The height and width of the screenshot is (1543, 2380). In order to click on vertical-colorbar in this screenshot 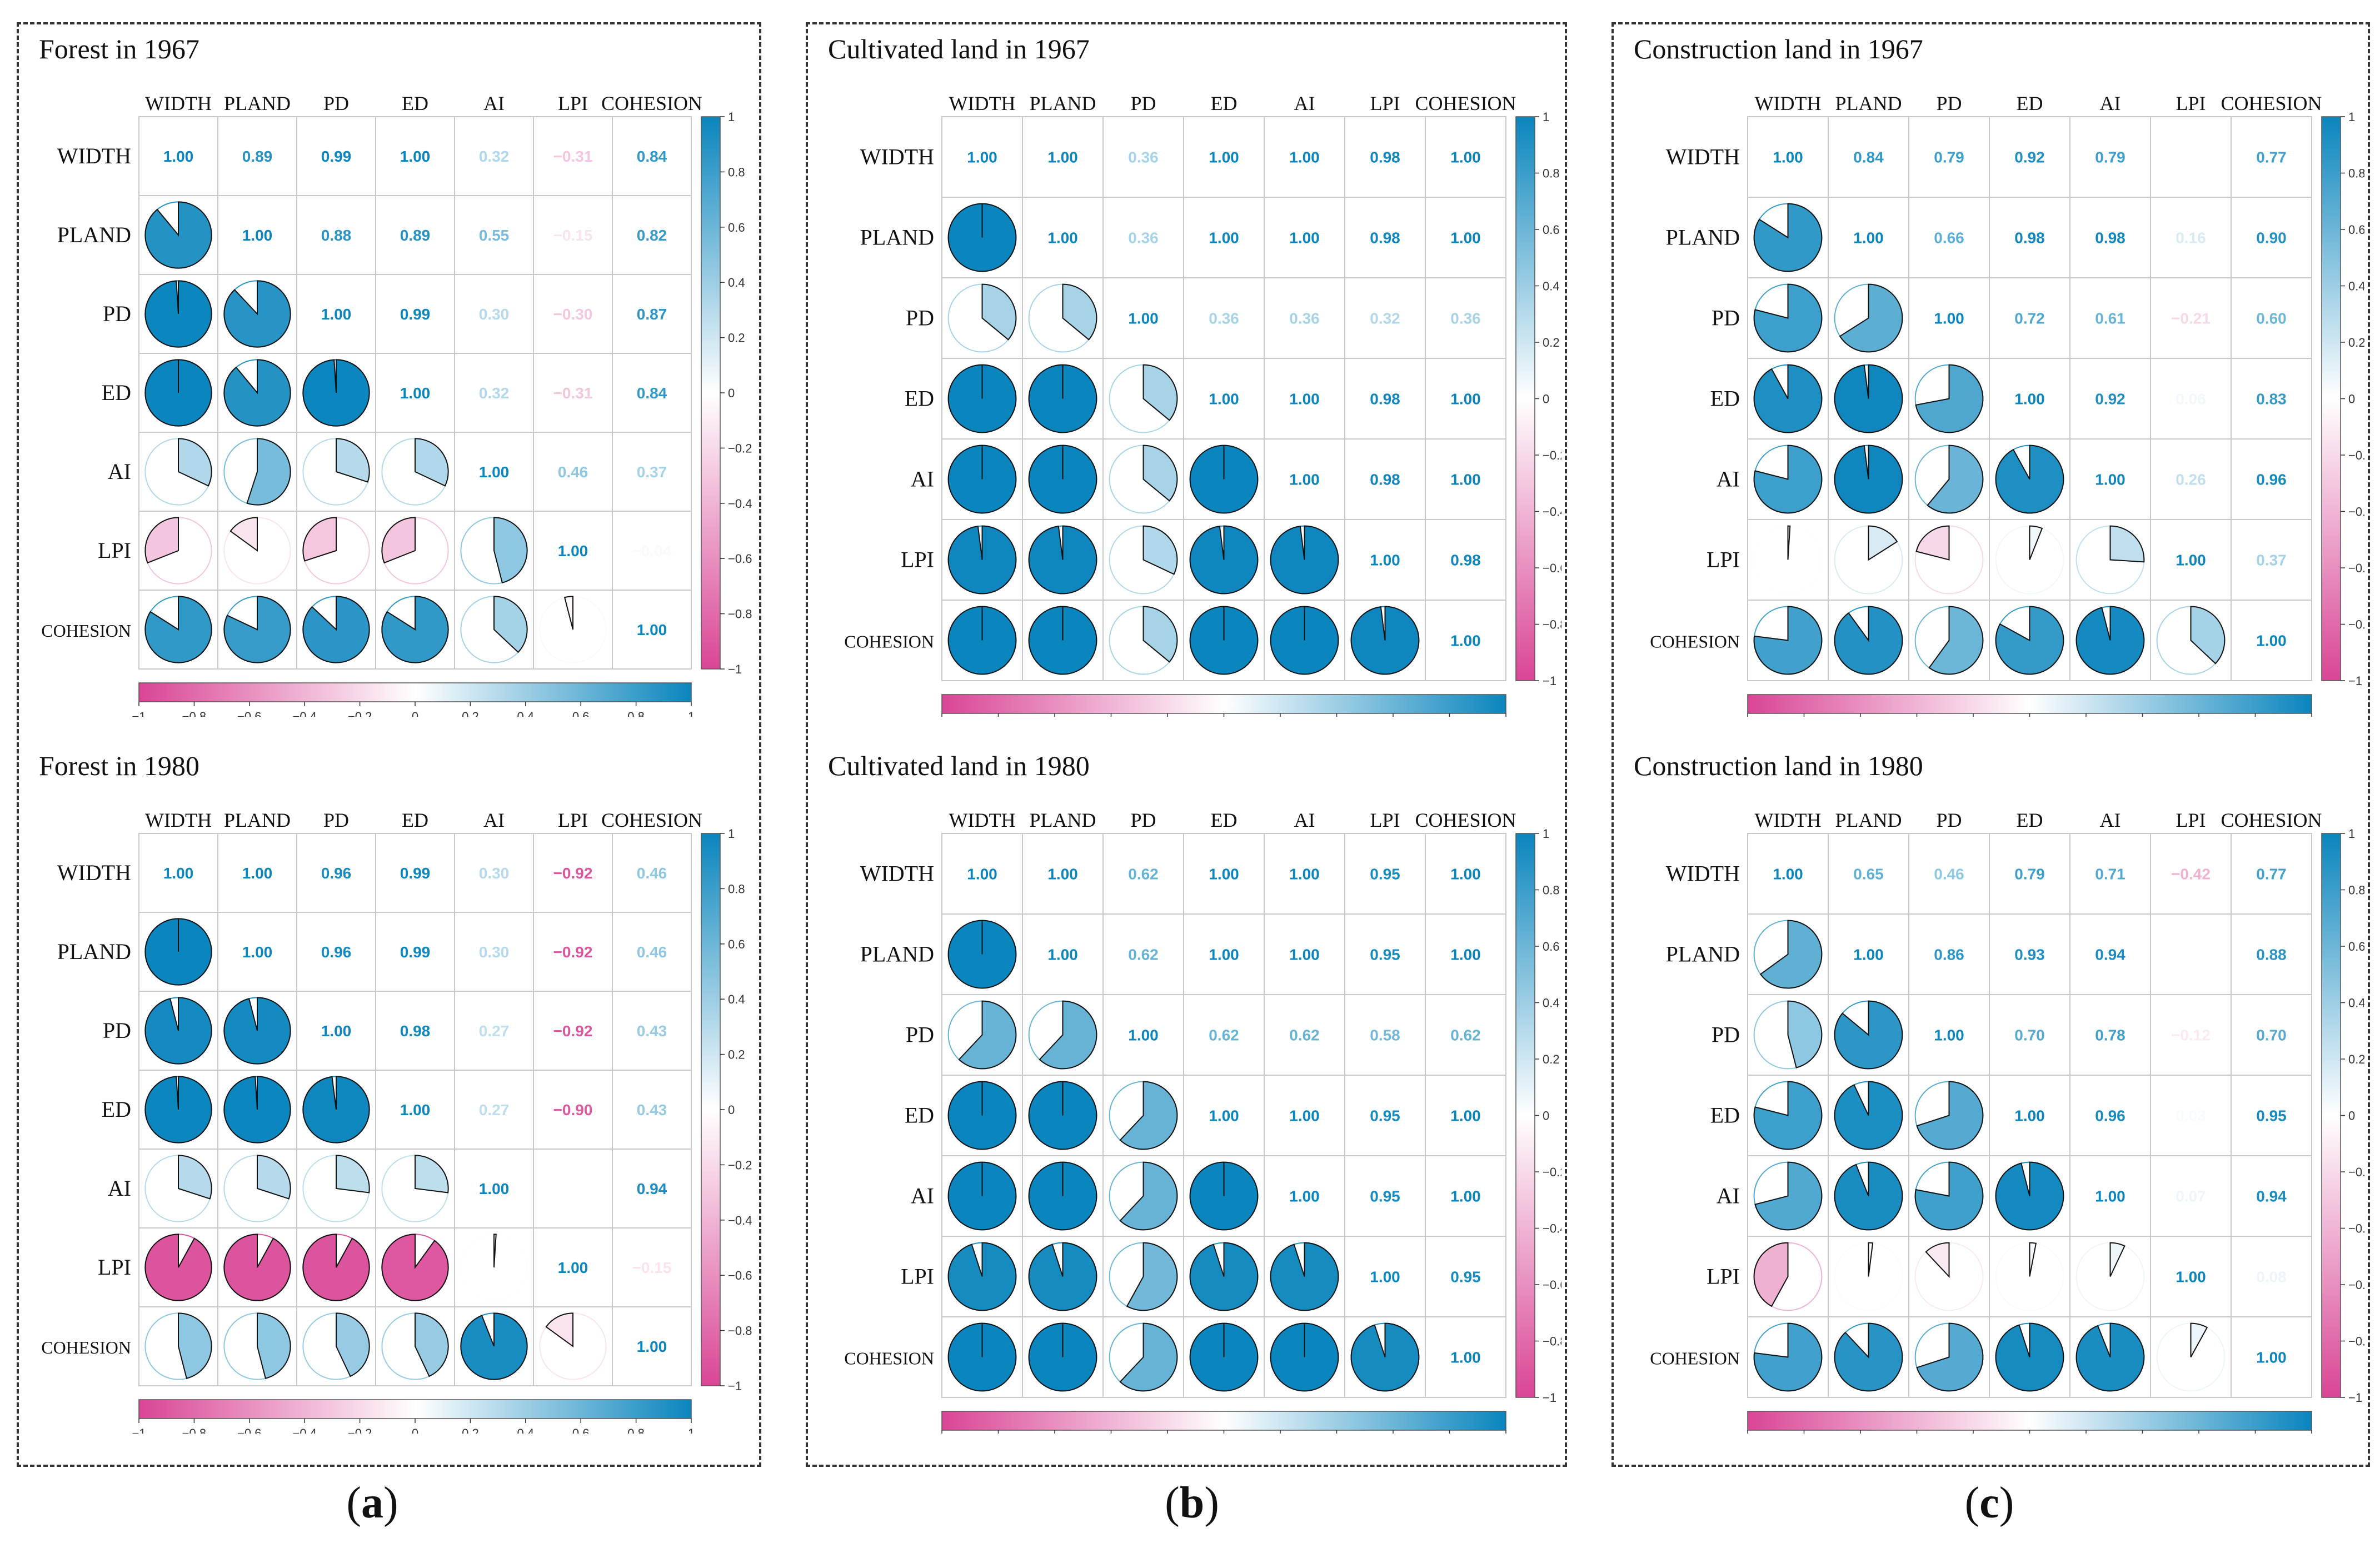, I will do `click(2331, 1115)`.